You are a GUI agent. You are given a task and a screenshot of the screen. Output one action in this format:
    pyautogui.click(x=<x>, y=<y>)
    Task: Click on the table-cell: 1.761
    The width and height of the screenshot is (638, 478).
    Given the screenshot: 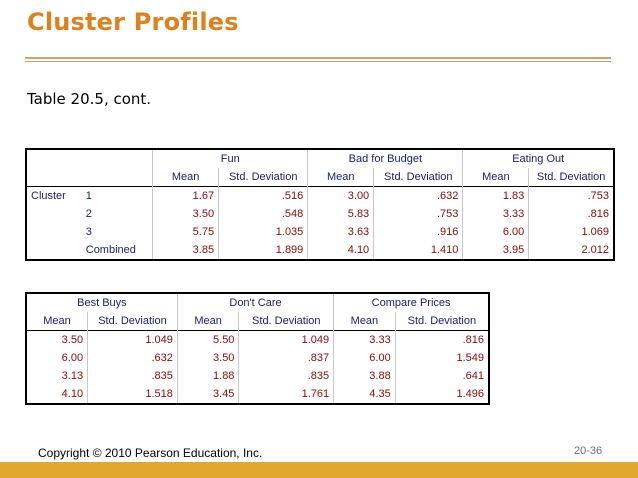 What is the action you would take?
    pyautogui.click(x=286, y=395)
    